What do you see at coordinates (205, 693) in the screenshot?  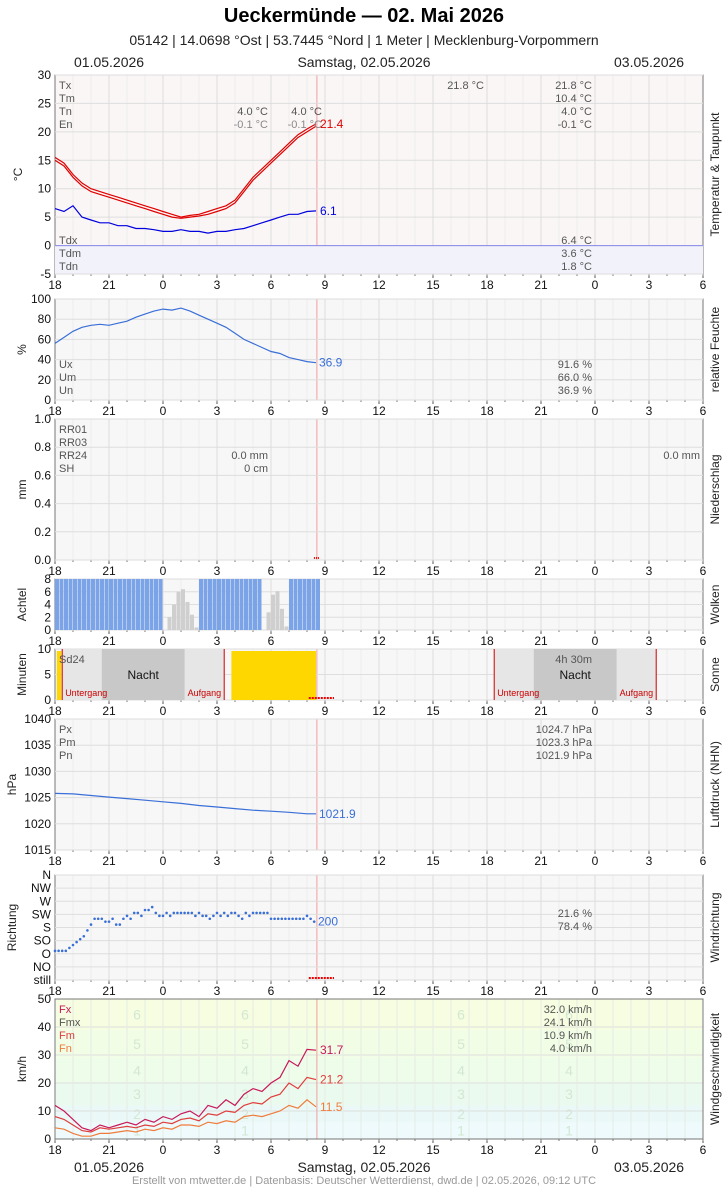 I see `sunrise-label: Aufgang` at bounding box center [205, 693].